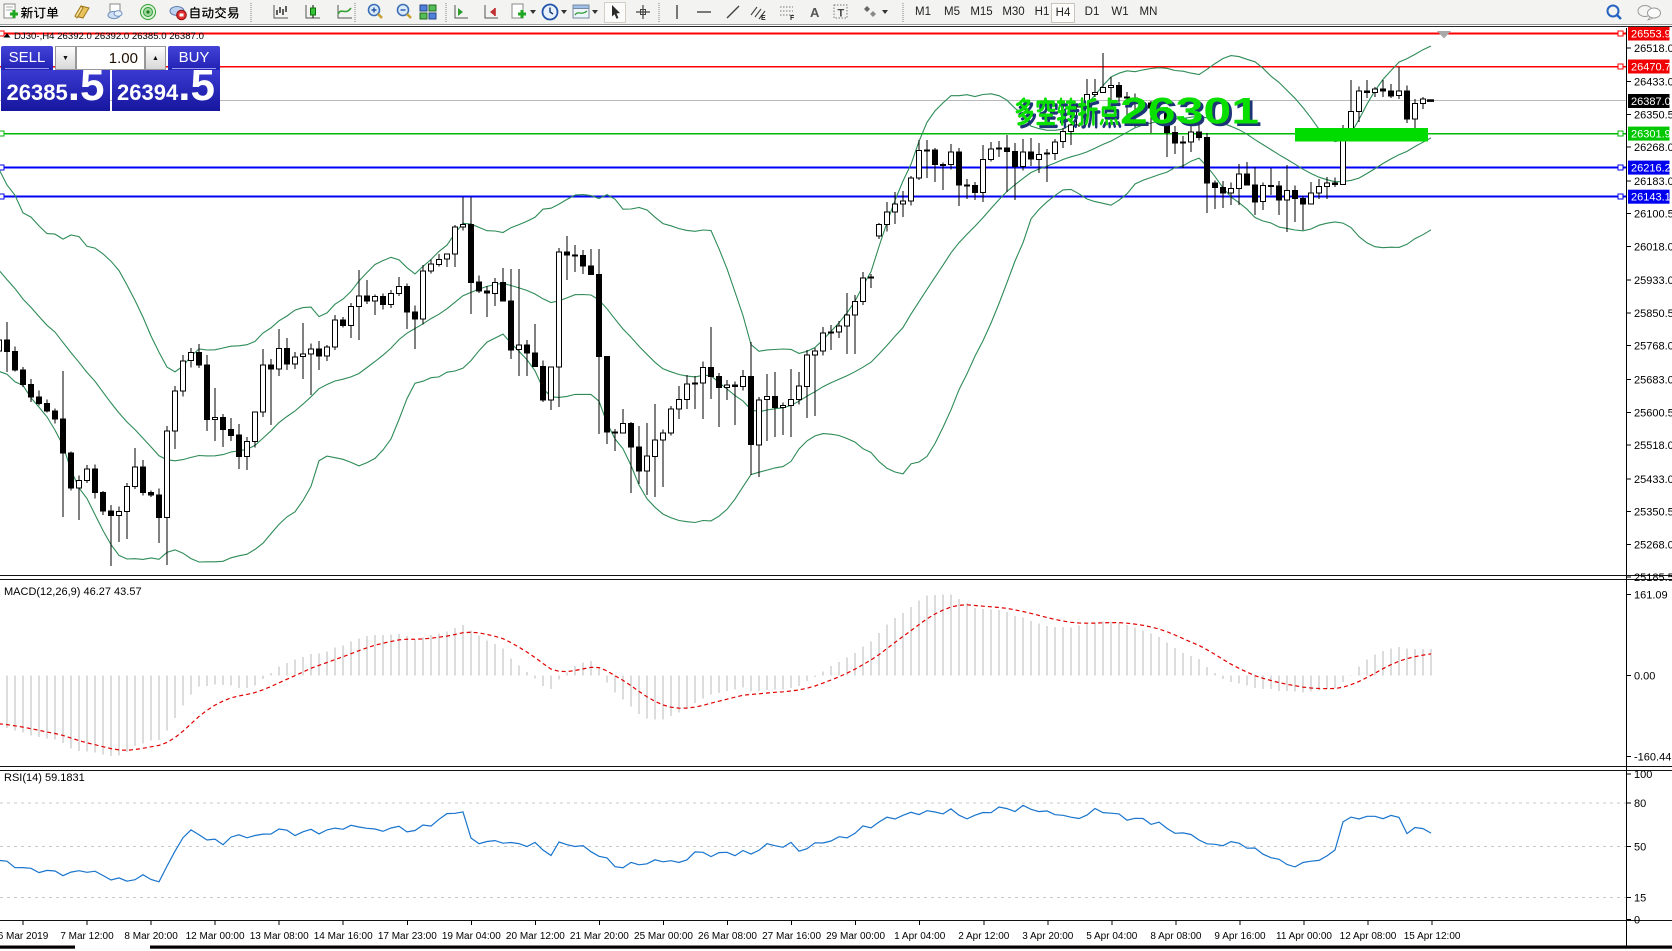  Describe the element at coordinates (151, 936) in the screenshot. I see `svg-text: 8 Mar 20:00` at that location.